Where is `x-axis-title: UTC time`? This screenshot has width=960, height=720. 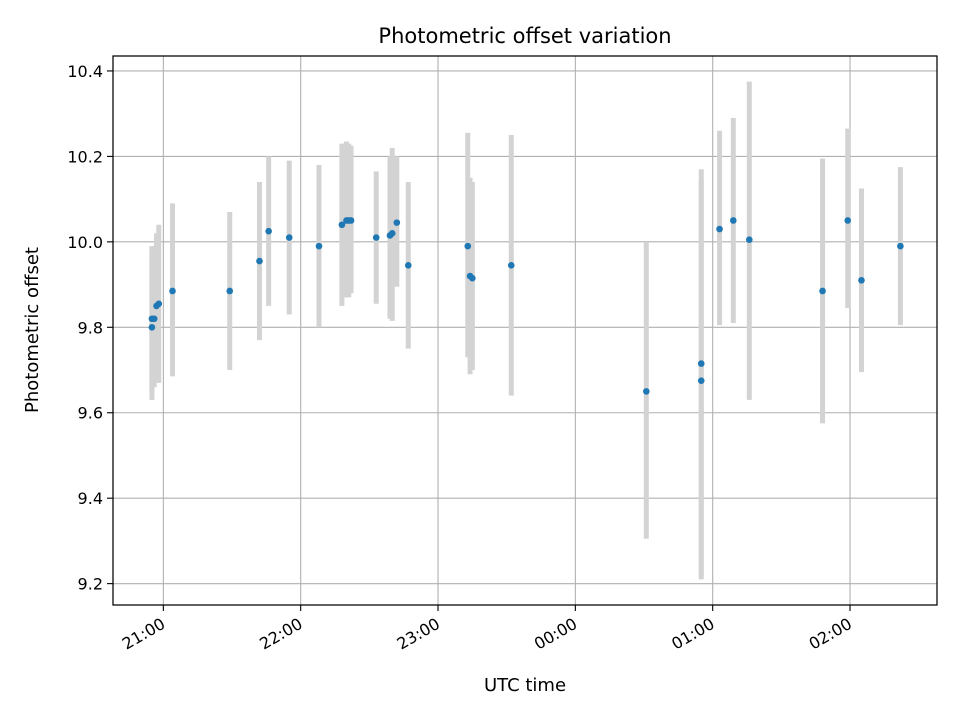
x-axis-title: UTC time is located at coordinates (525, 685).